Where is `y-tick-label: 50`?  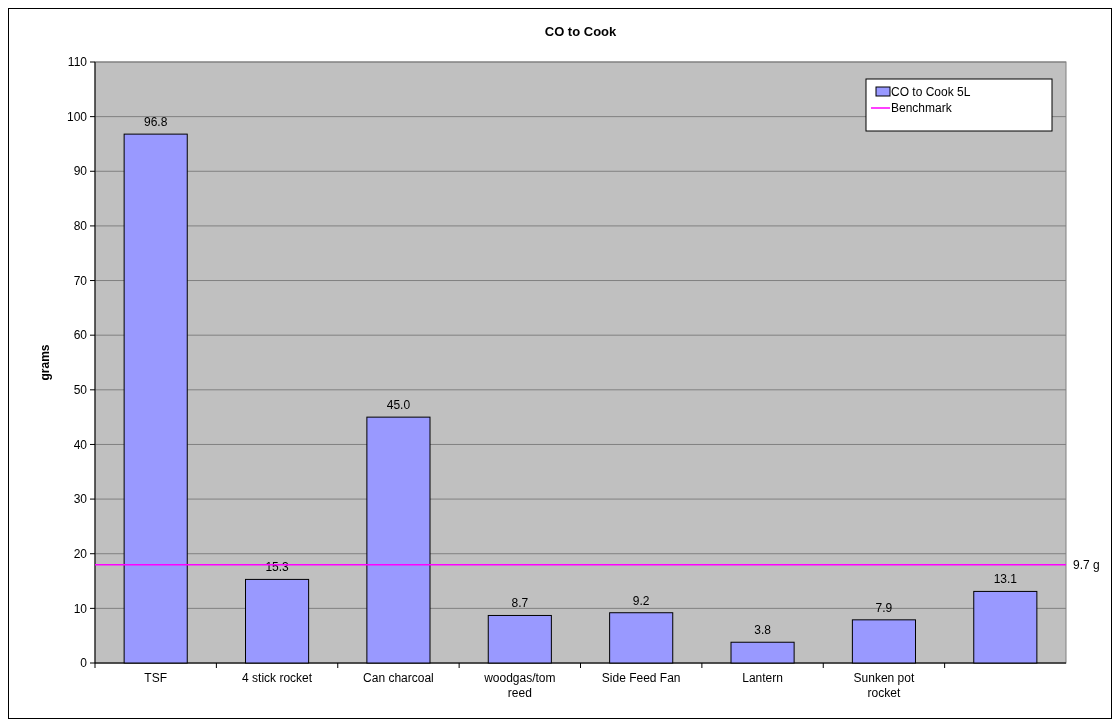 y-tick-label: 50 is located at coordinates (80, 390).